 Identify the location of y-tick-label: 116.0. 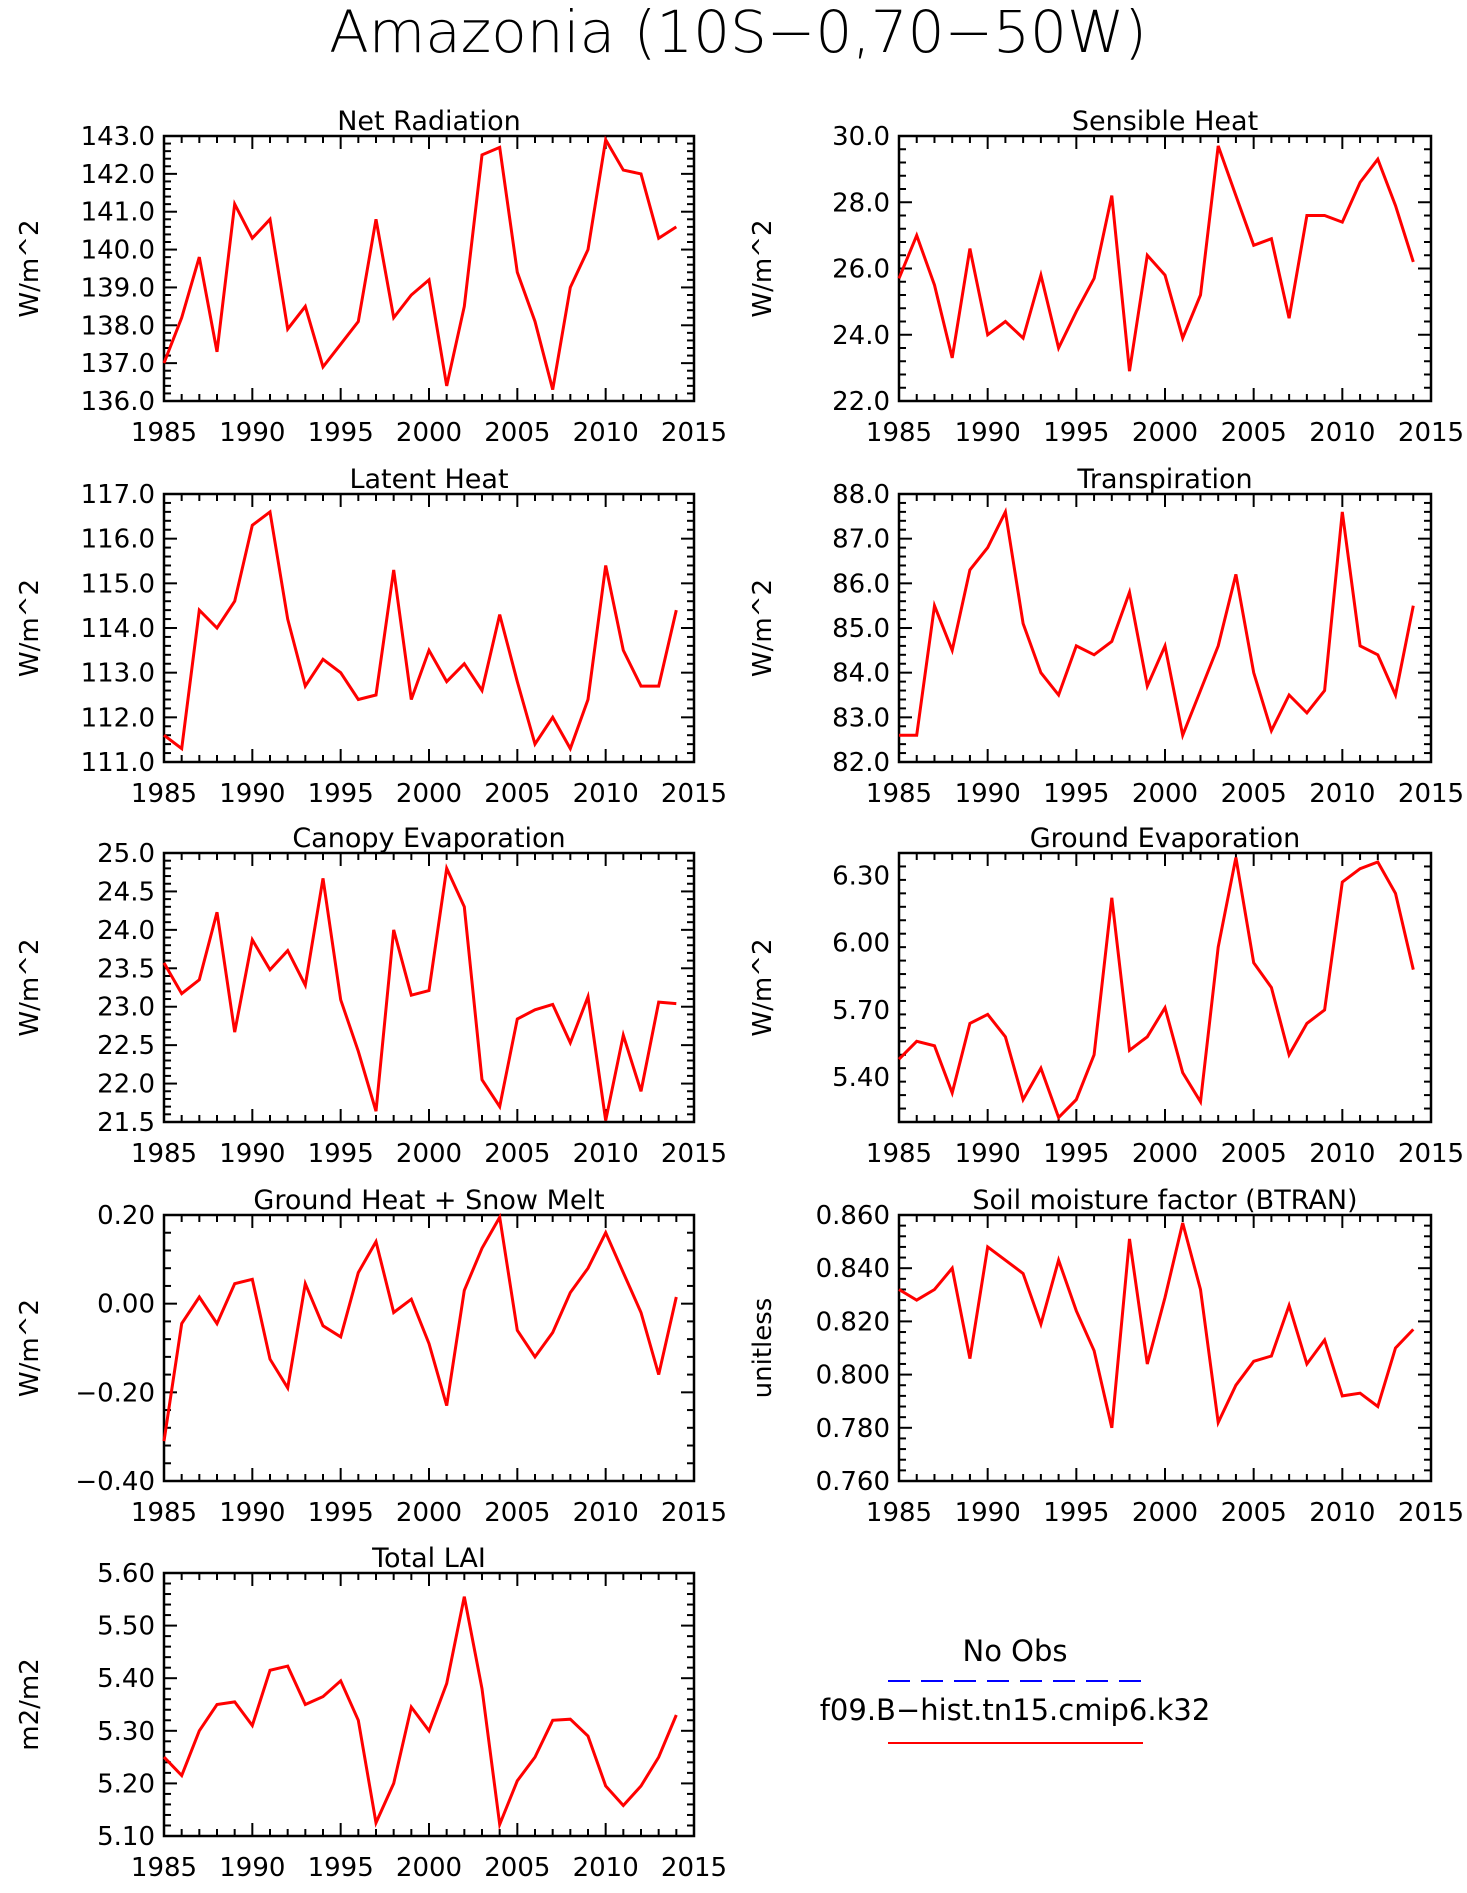
(118, 540).